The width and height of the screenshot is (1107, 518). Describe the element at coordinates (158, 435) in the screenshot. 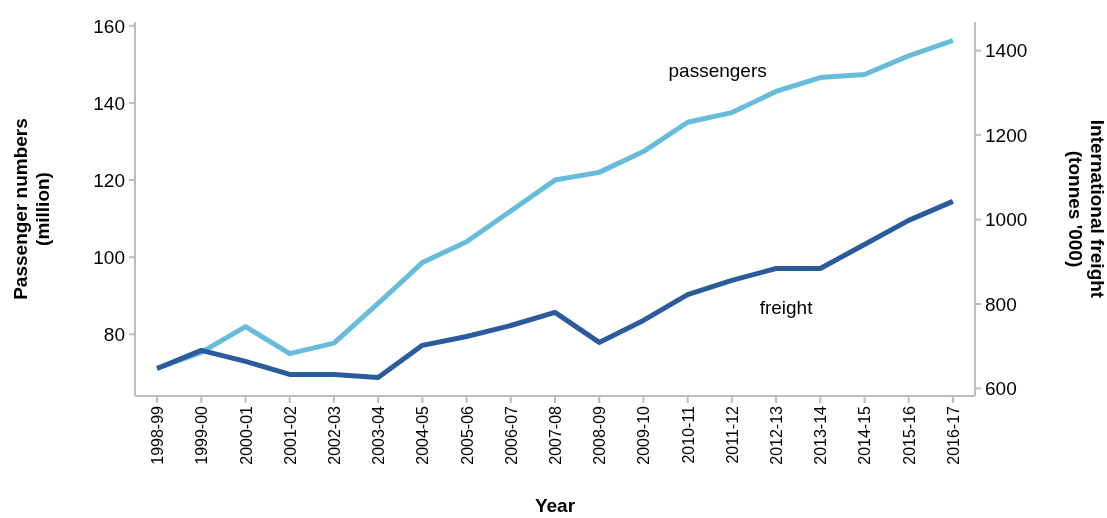

I see `x-tick-label: 1998-99` at that location.